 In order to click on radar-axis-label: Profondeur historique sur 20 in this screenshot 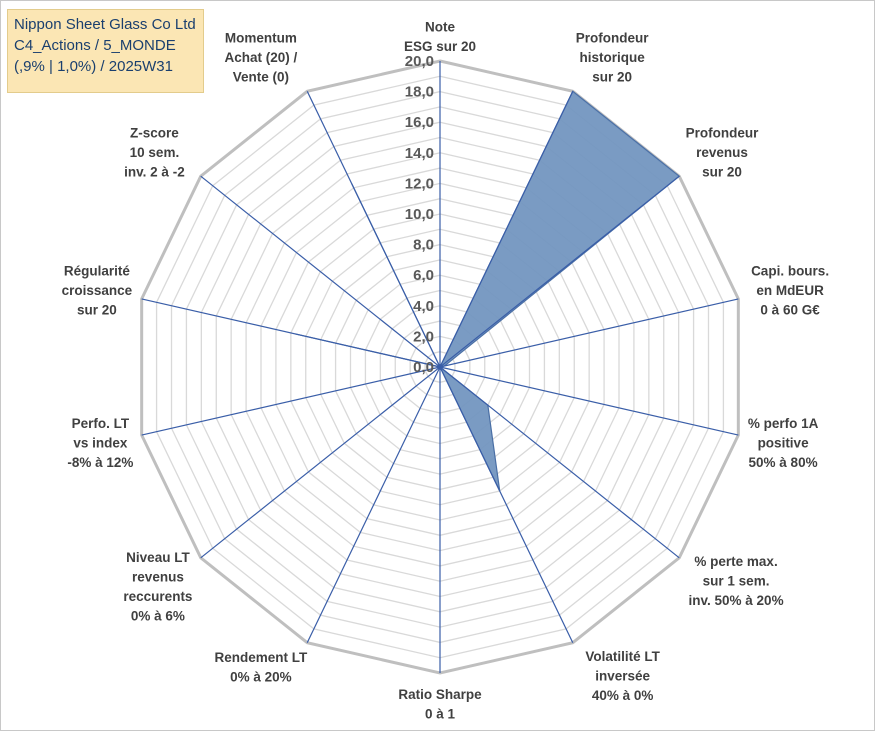, I will do `click(612, 57)`.